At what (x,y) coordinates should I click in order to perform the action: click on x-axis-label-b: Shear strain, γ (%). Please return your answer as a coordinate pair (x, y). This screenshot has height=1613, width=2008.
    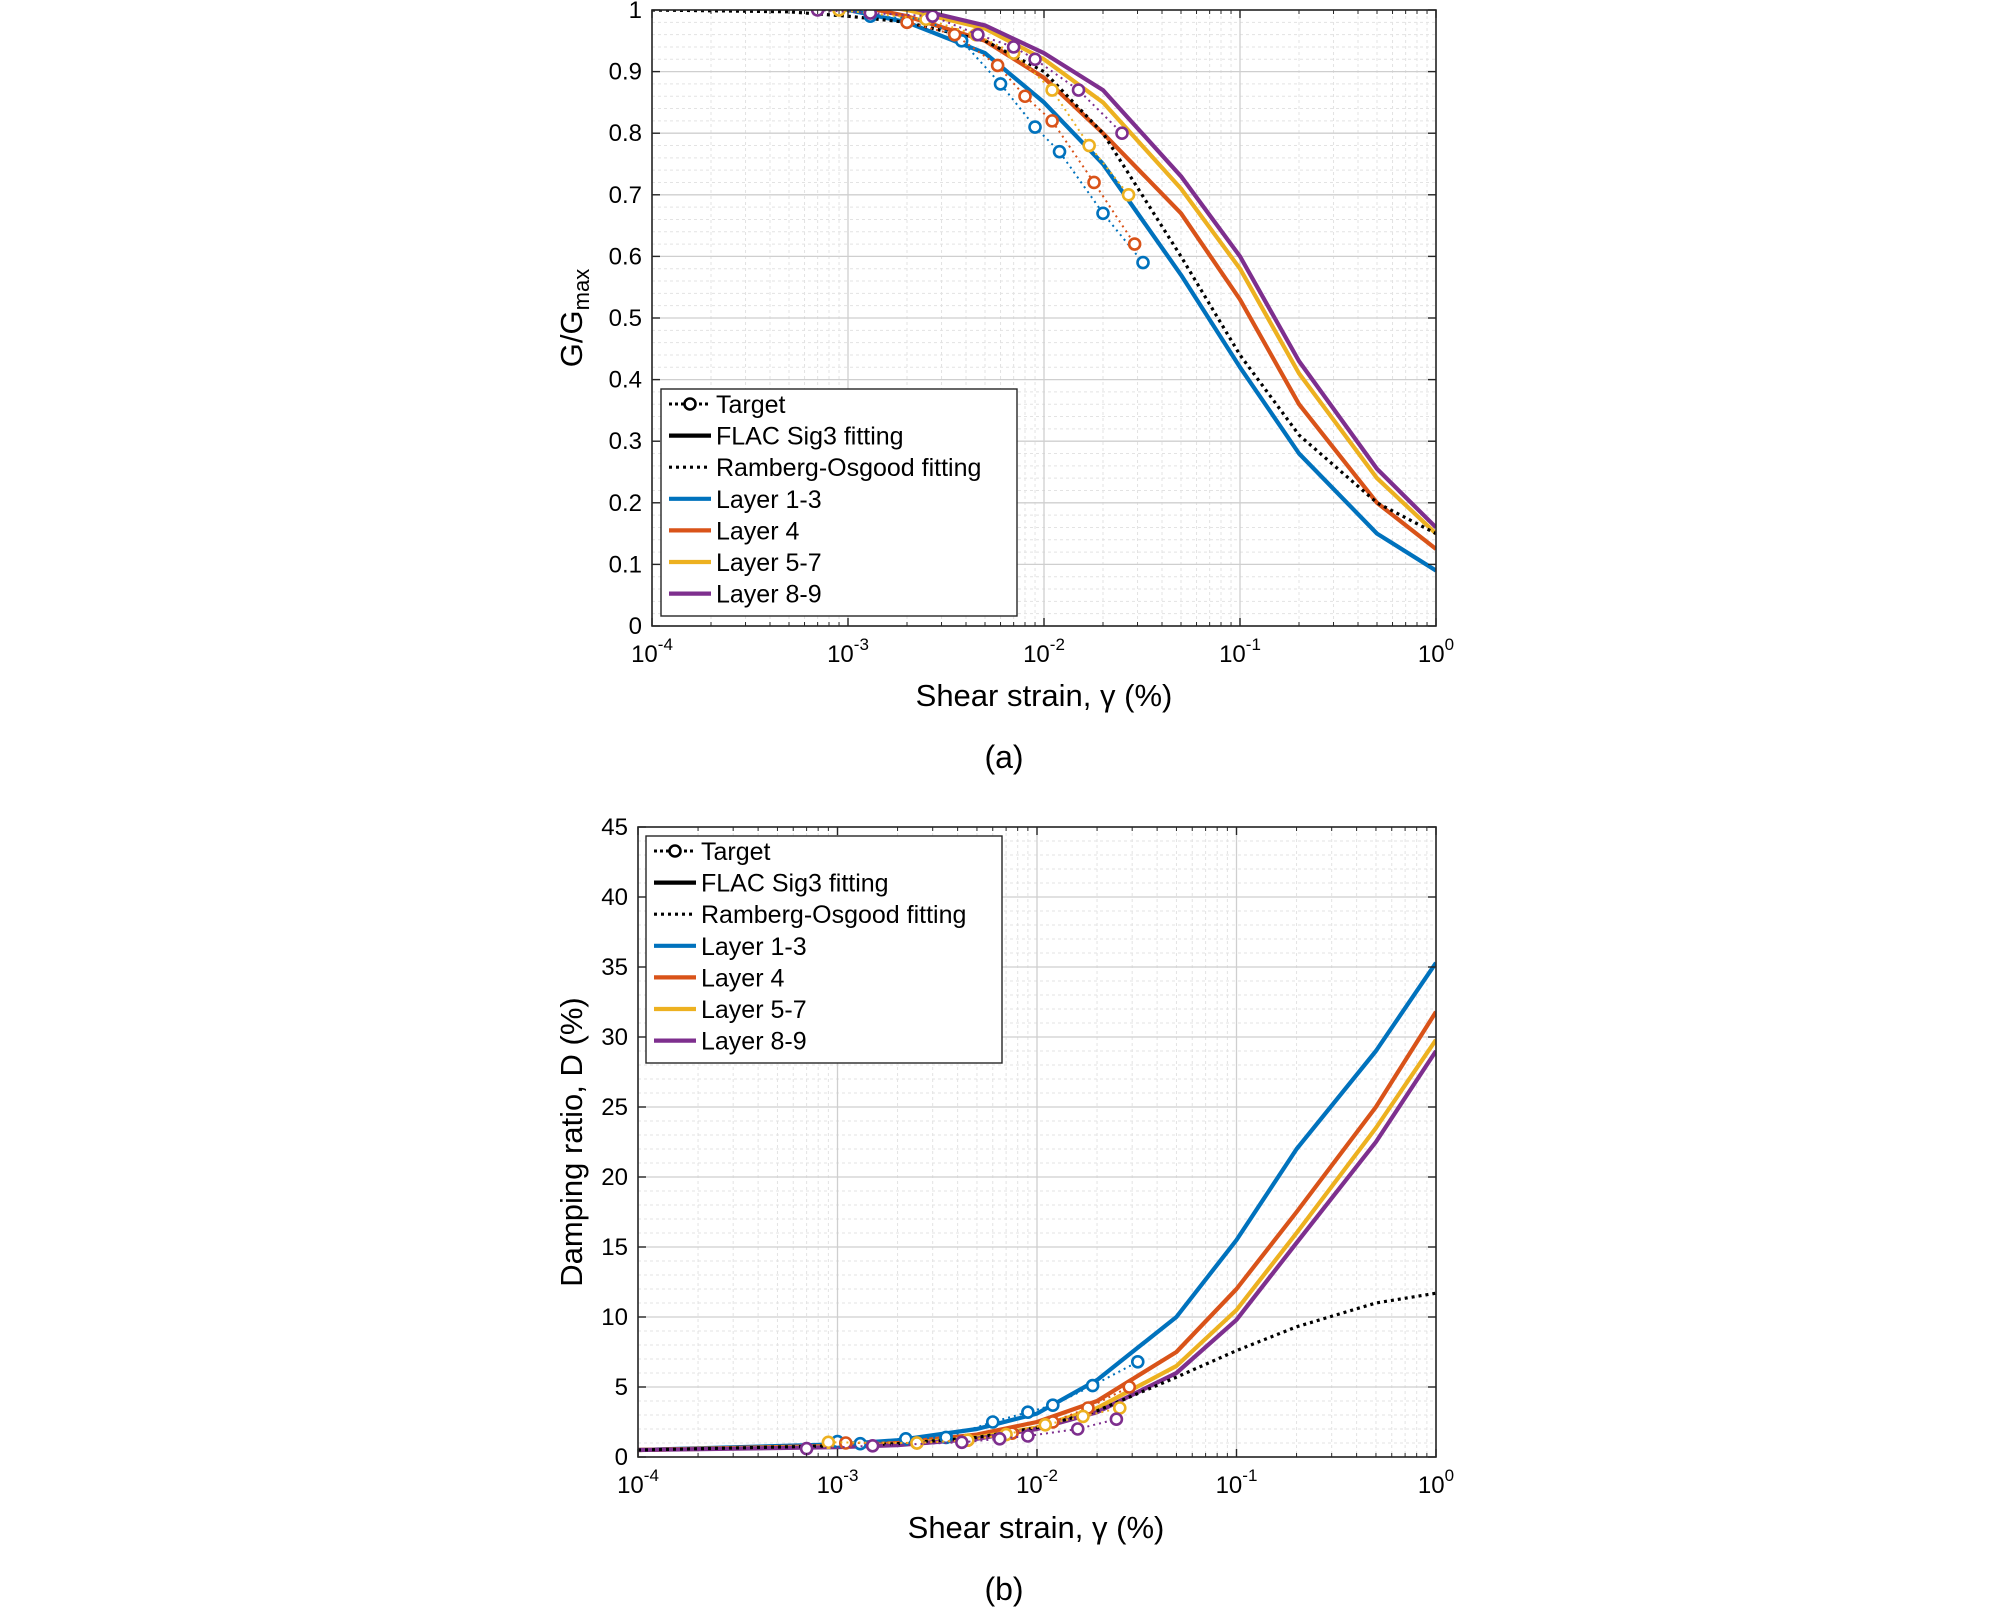
    Looking at the image, I should click on (1036, 1527).